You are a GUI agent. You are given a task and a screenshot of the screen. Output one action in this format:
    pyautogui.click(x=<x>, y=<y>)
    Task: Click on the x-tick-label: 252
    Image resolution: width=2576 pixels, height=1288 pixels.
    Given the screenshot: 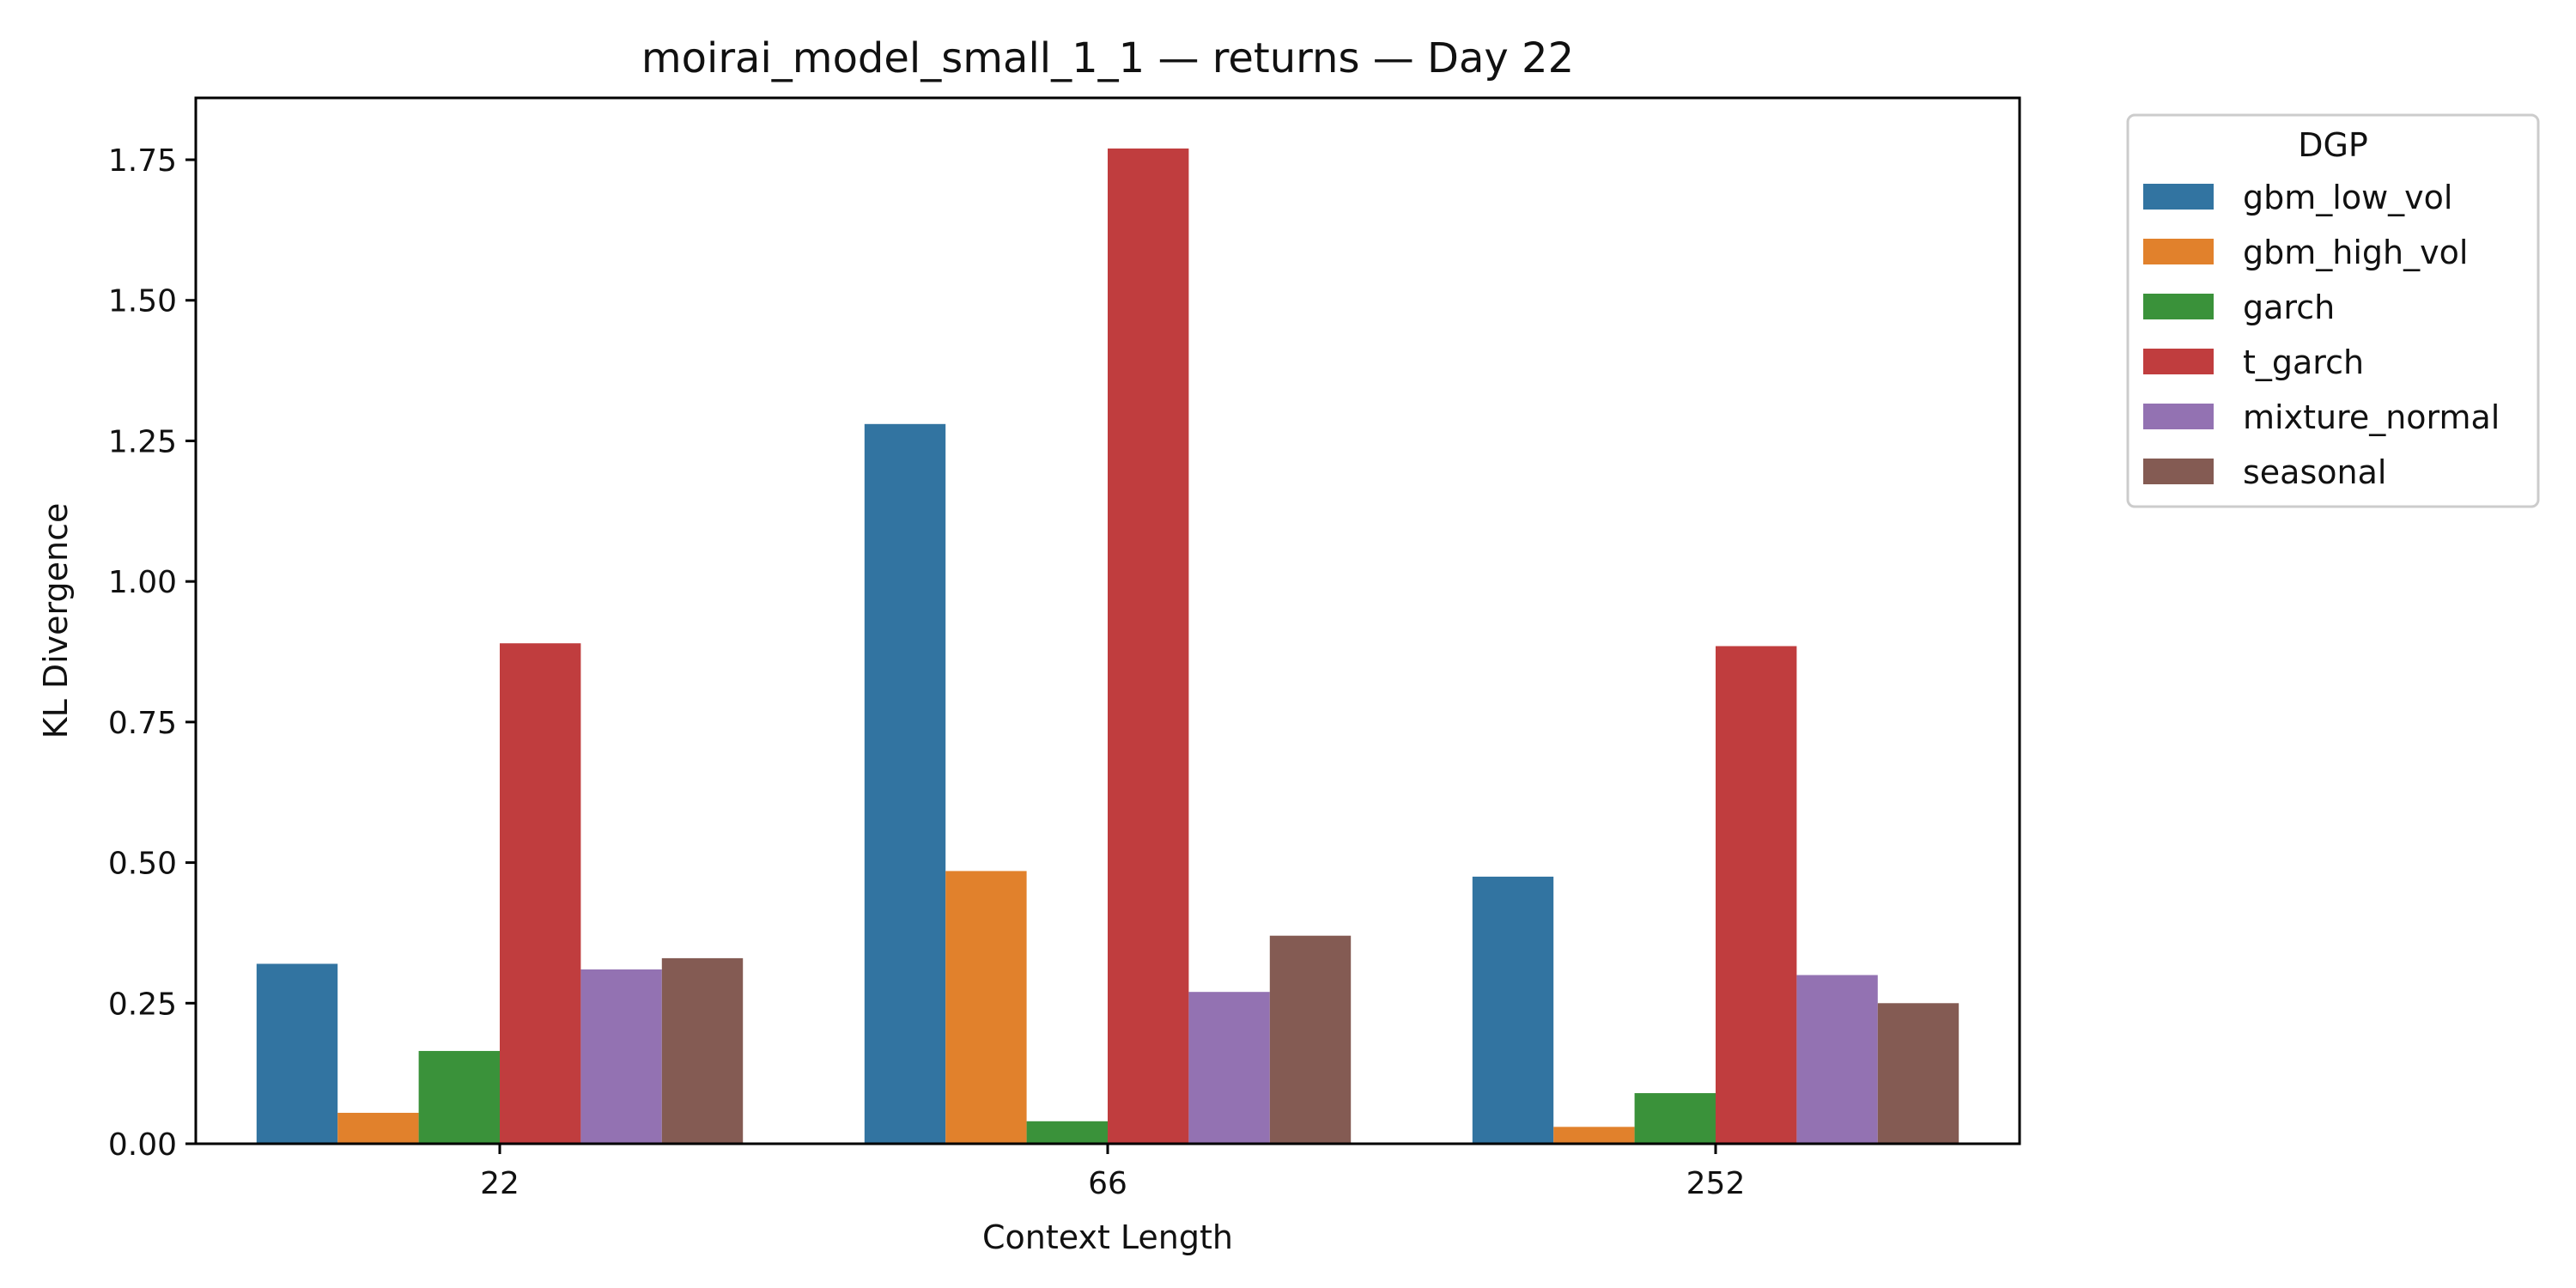 What is the action you would take?
    pyautogui.click(x=1716, y=1184)
    